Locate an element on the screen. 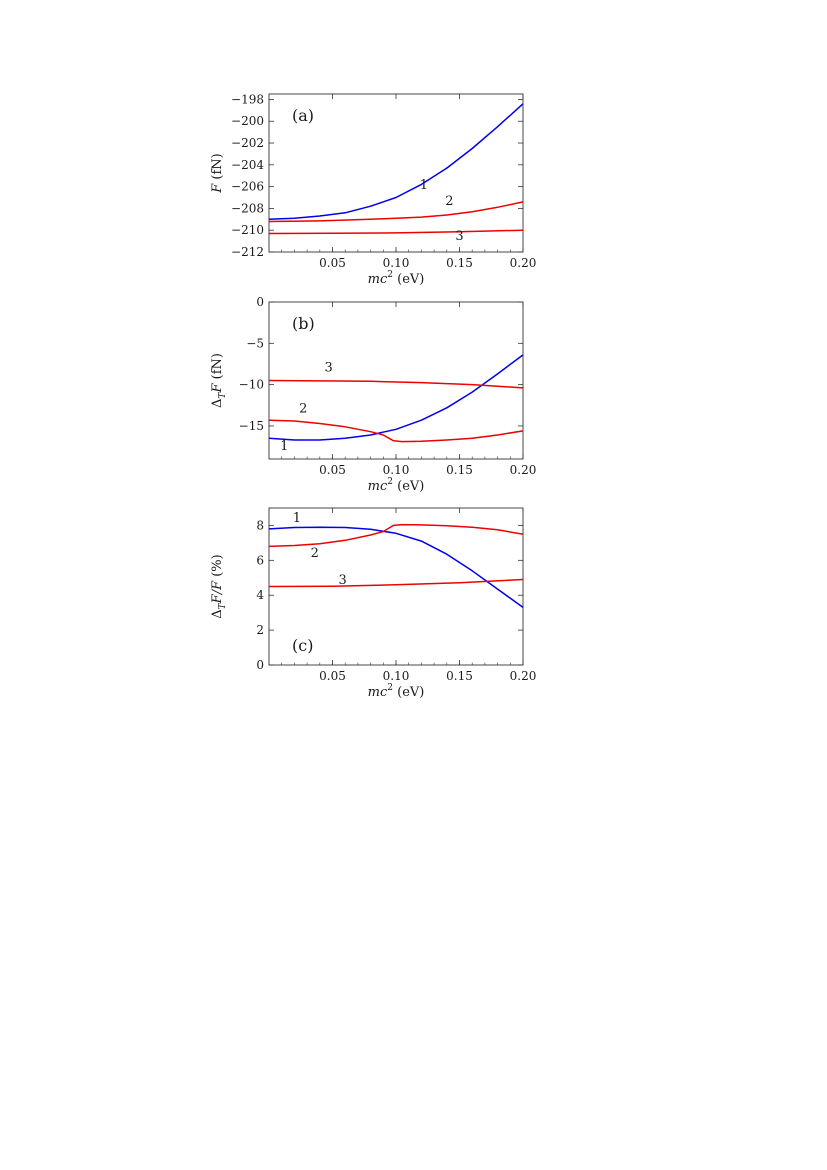 This screenshot has width=827, height=1170. panel-b-series-1-line is located at coordinates (396, 397).